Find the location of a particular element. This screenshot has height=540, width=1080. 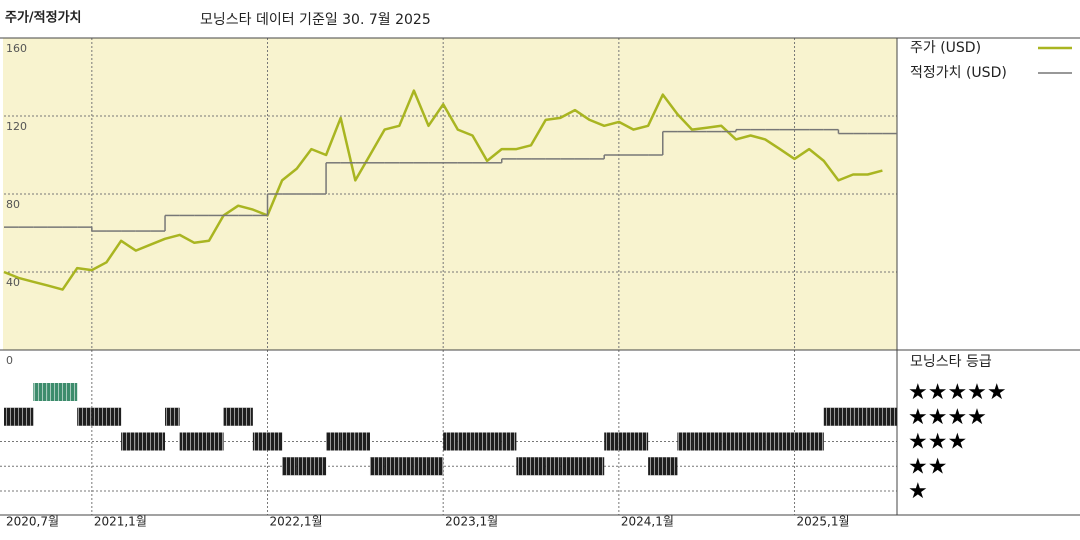

rating-label: ★★★ is located at coordinates (937, 442).